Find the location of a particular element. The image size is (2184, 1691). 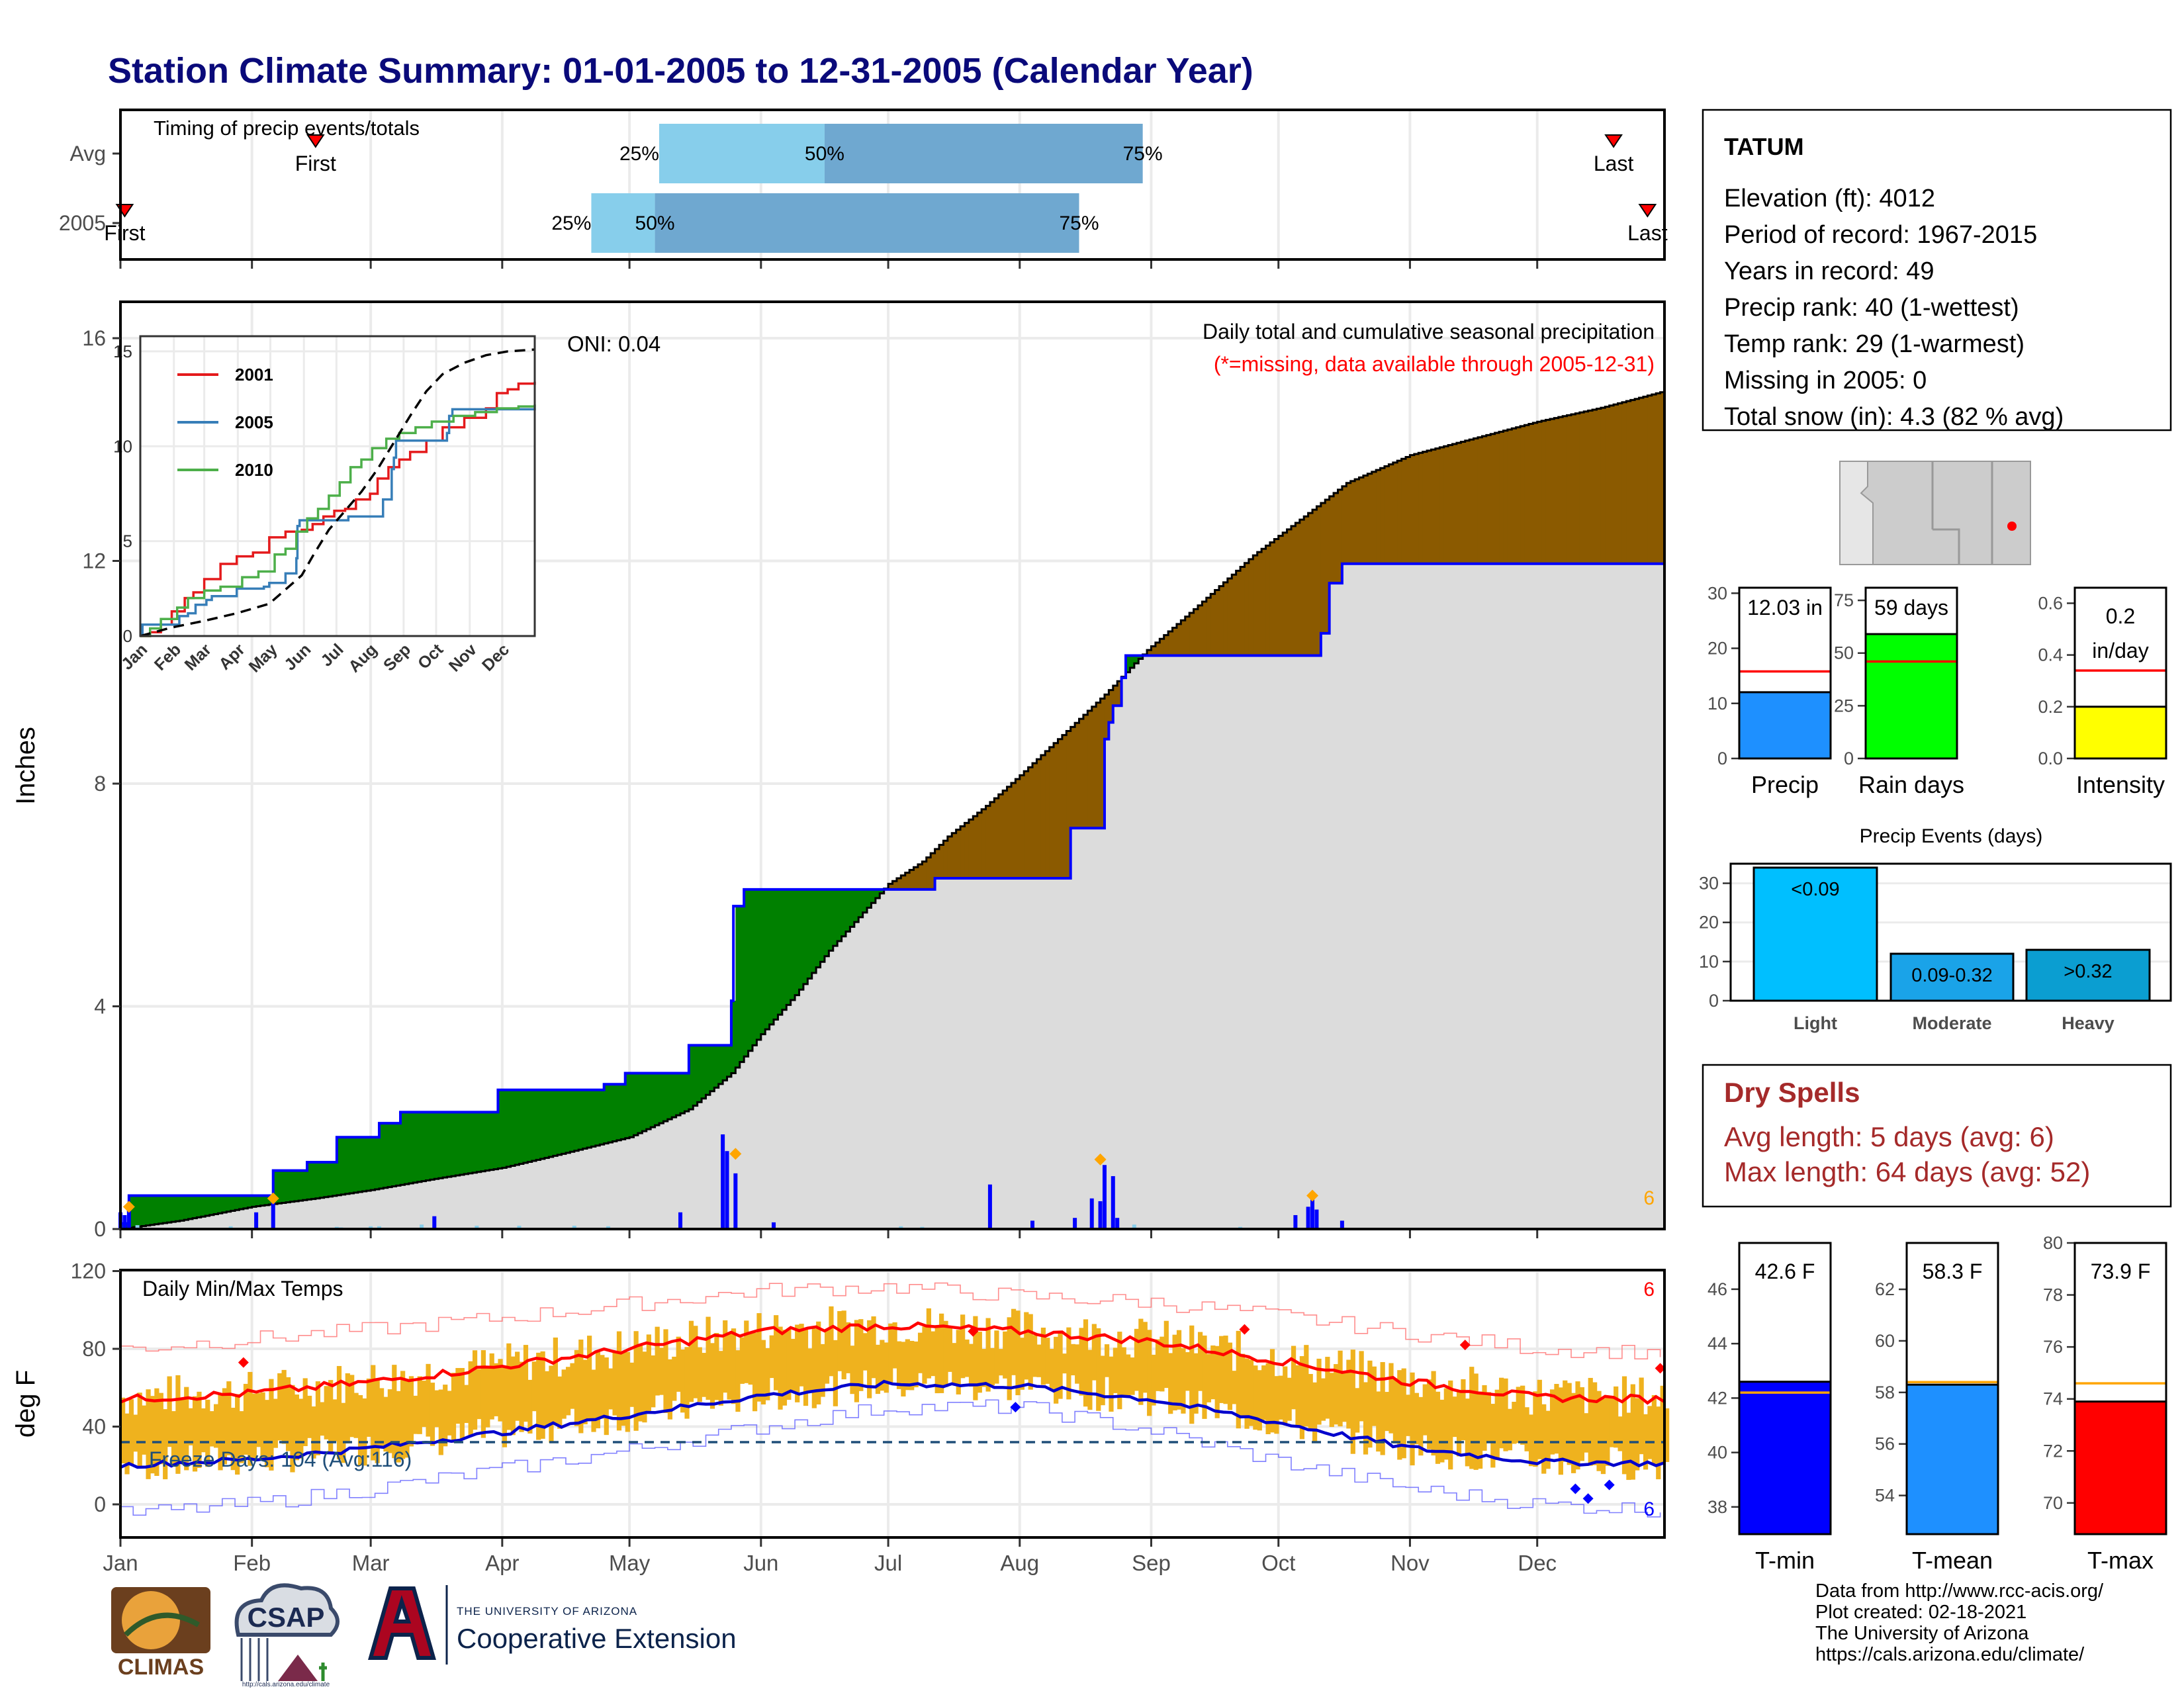

precip-max-marker is located at coordinates (735, 1154).